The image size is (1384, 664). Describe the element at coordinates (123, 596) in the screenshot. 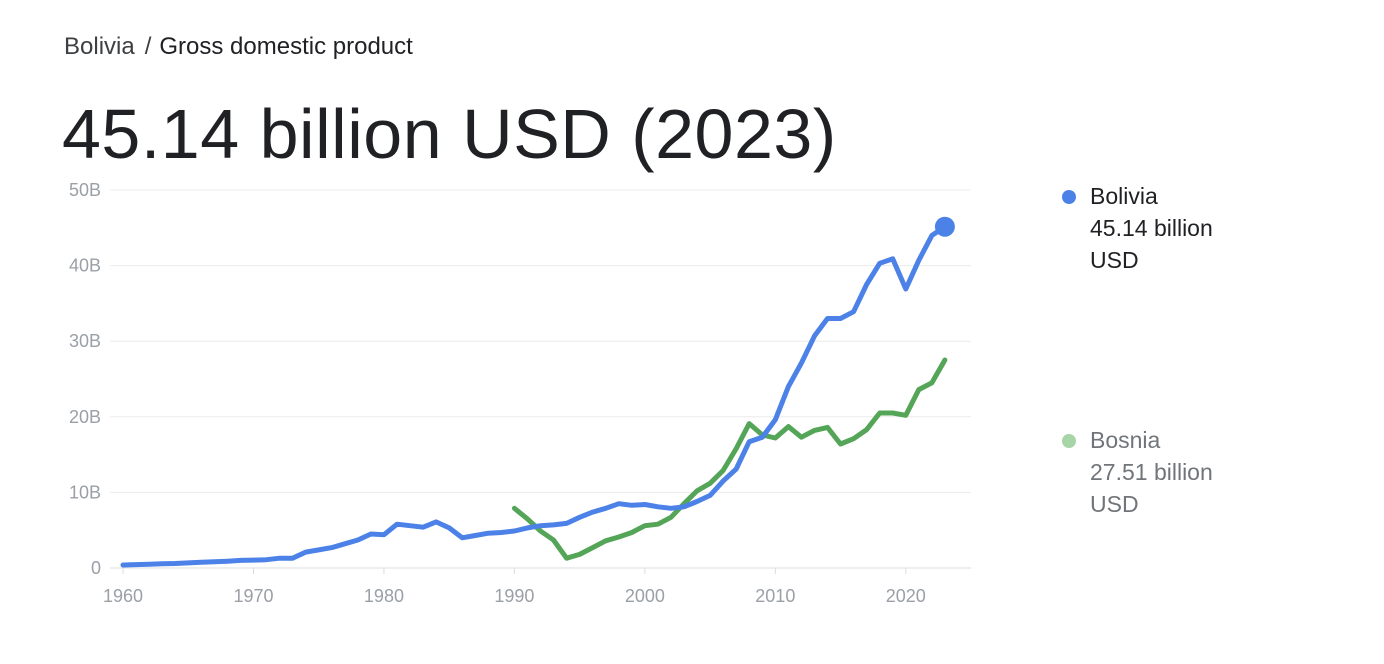

I see `x-tick-label: 1960` at that location.